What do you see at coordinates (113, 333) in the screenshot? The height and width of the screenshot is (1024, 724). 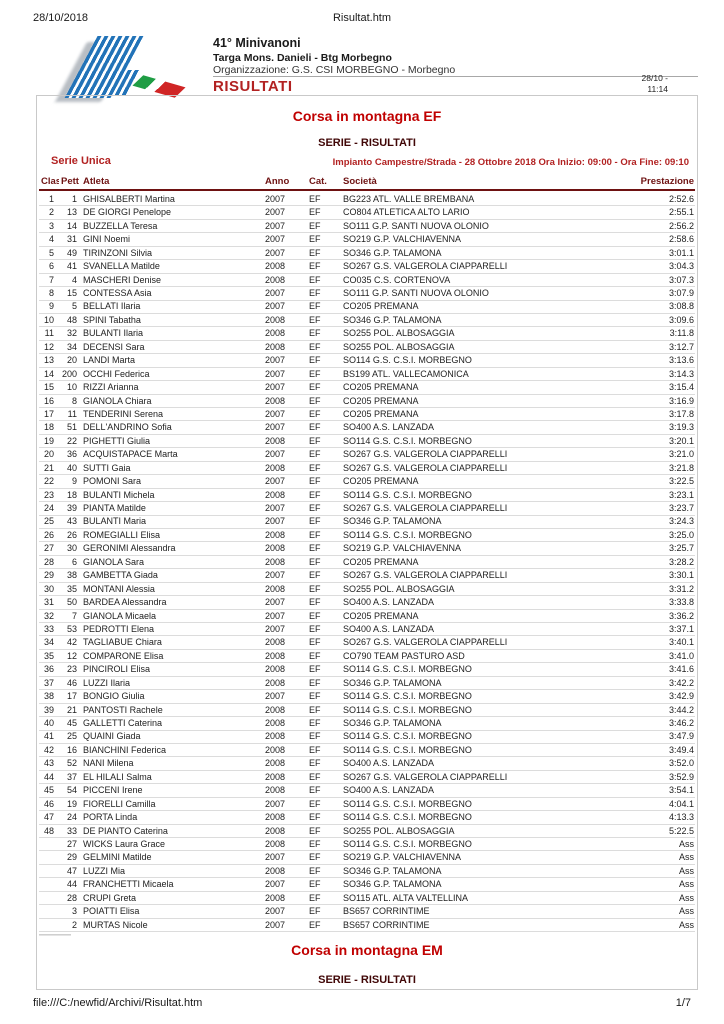 I see `cell-atleta: BULANTI Ilaria` at bounding box center [113, 333].